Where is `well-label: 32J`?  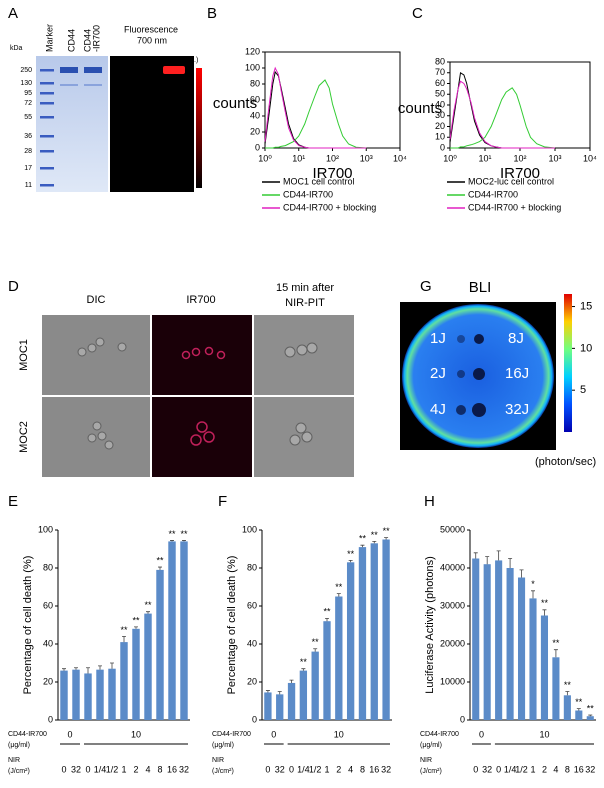 well-label: 32J is located at coordinates (517, 409).